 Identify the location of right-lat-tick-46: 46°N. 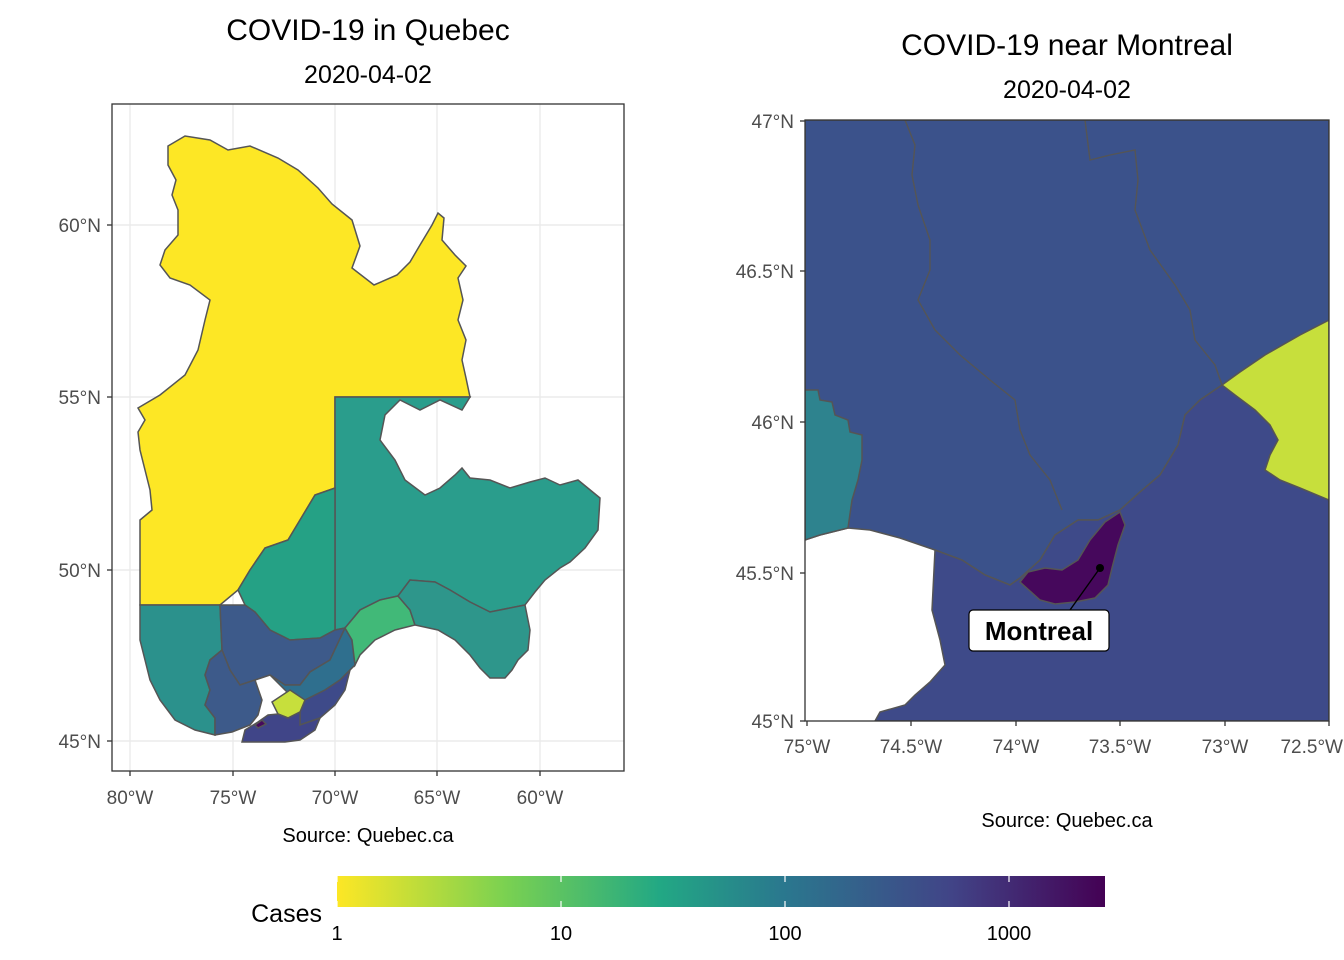
(773, 423).